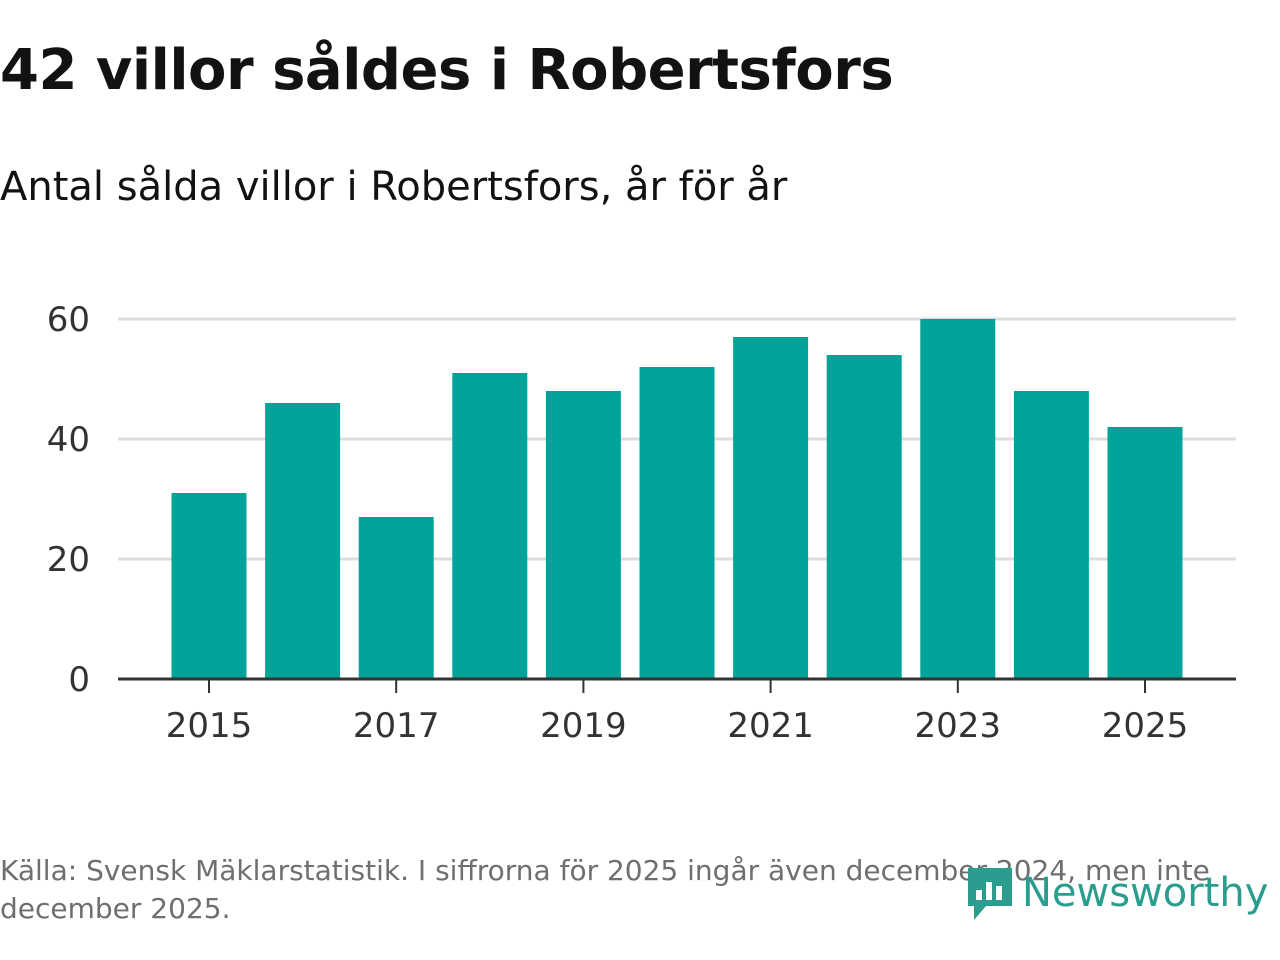 This screenshot has height=960, width=1280. Describe the element at coordinates (490, 526) in the screenshot. I see `bar-2018` at that location.